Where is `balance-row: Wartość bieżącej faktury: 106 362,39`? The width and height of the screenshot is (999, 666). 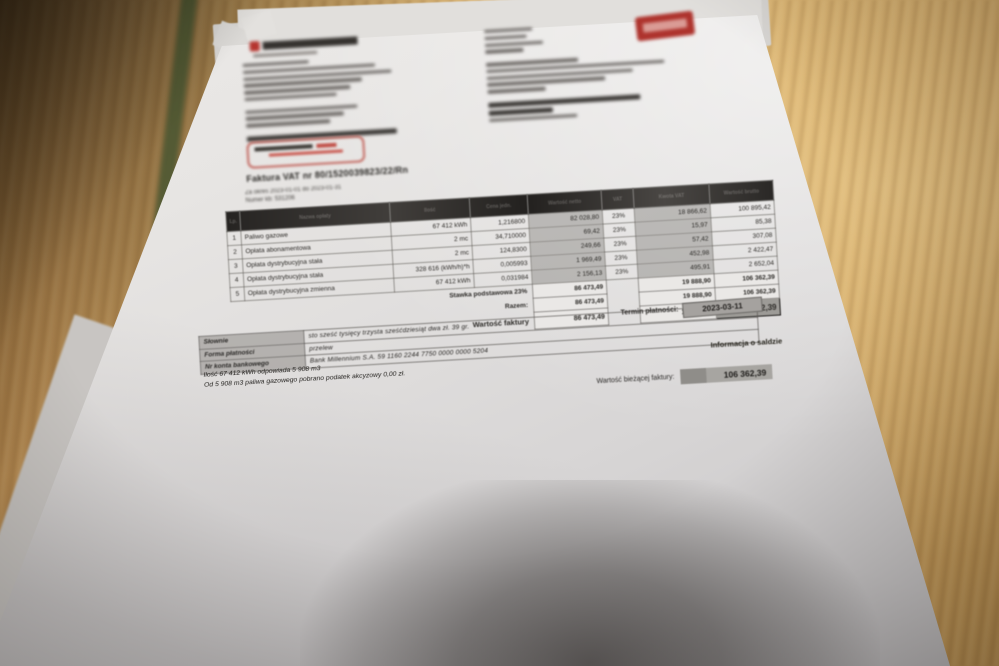 balance-row: Wartość bieżącej faktury: 106 362,39 is located at coordinates (684, 376).